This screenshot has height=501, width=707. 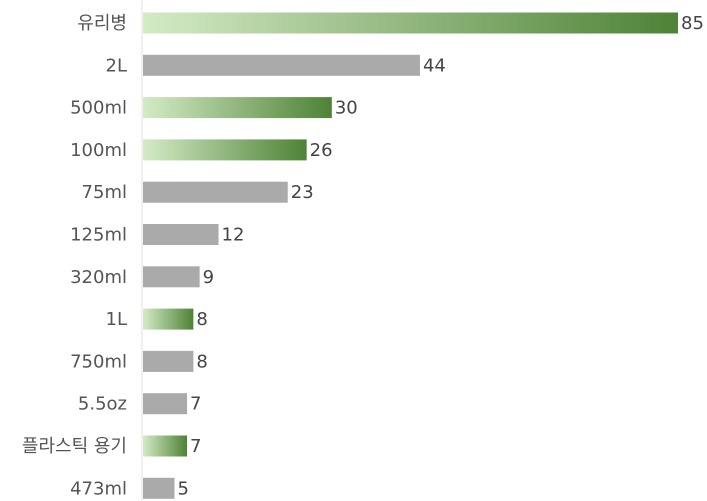 What do you see at coordinates (434, 65) in the screenshot?
I see `value-label-1: 44` at bounding box center [434, 65].